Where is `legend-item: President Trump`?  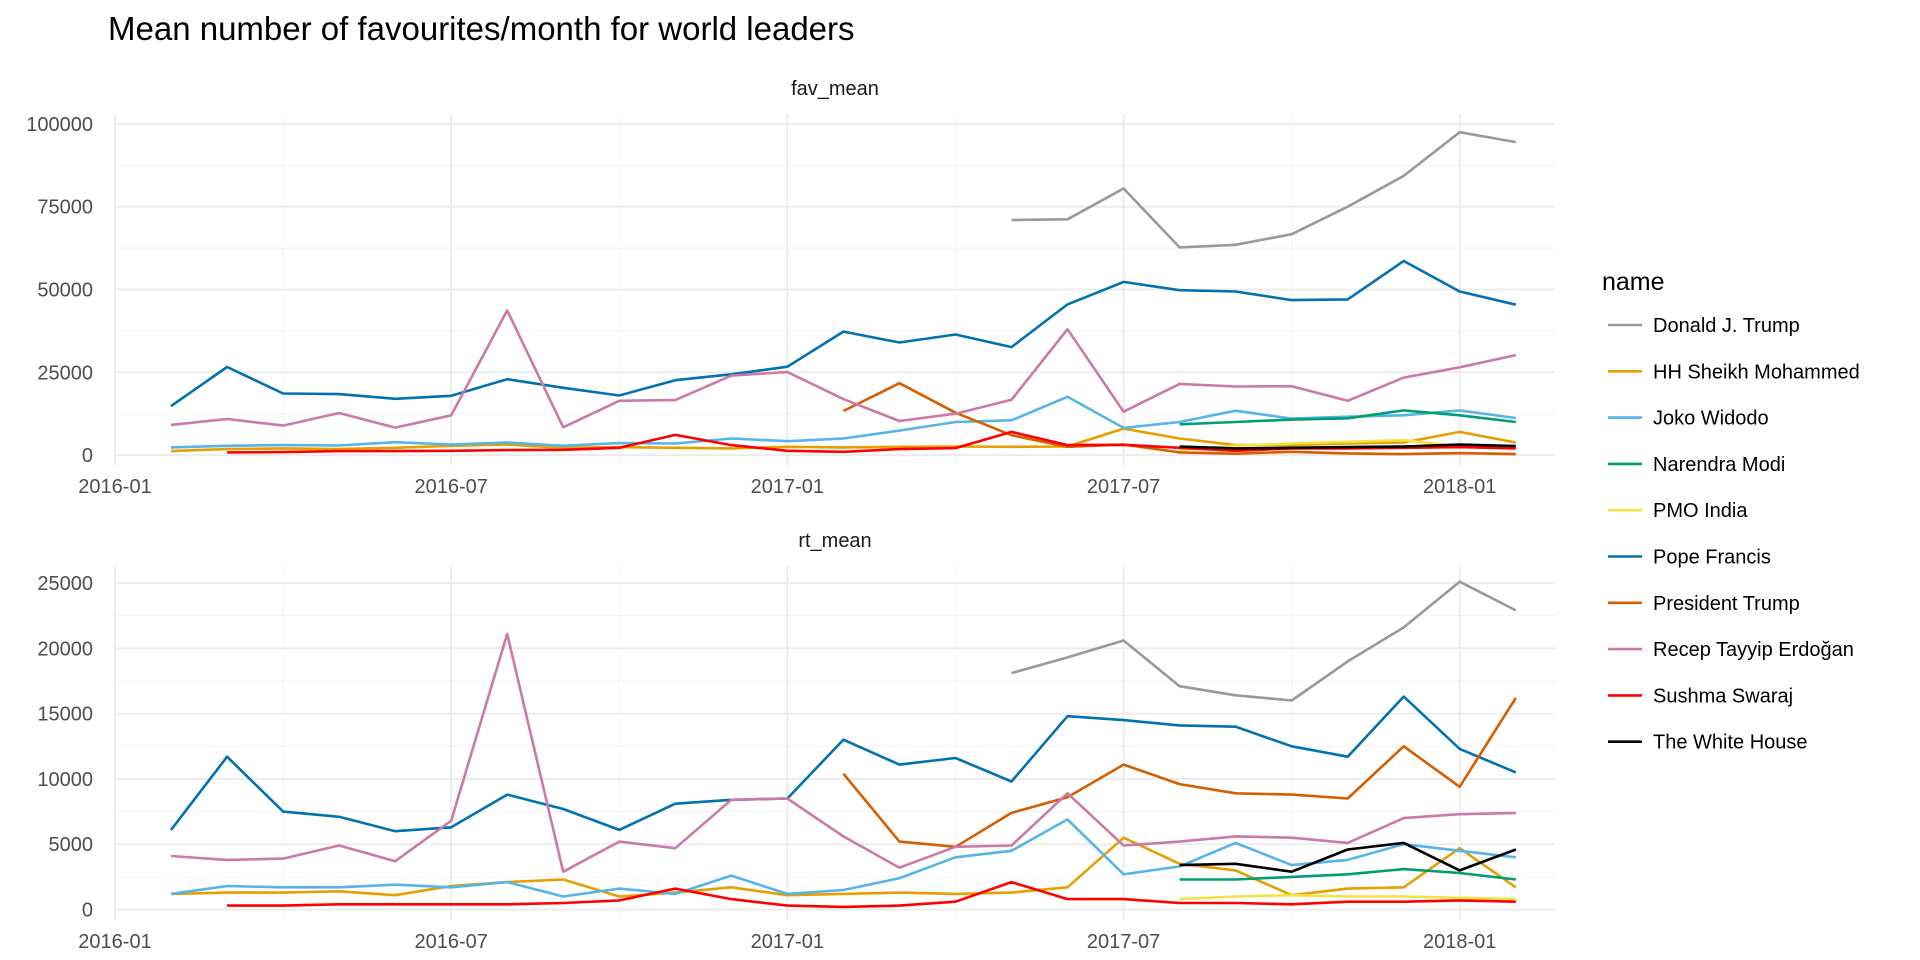 legend-item: President Trump is located at coordinates (1704, 604).